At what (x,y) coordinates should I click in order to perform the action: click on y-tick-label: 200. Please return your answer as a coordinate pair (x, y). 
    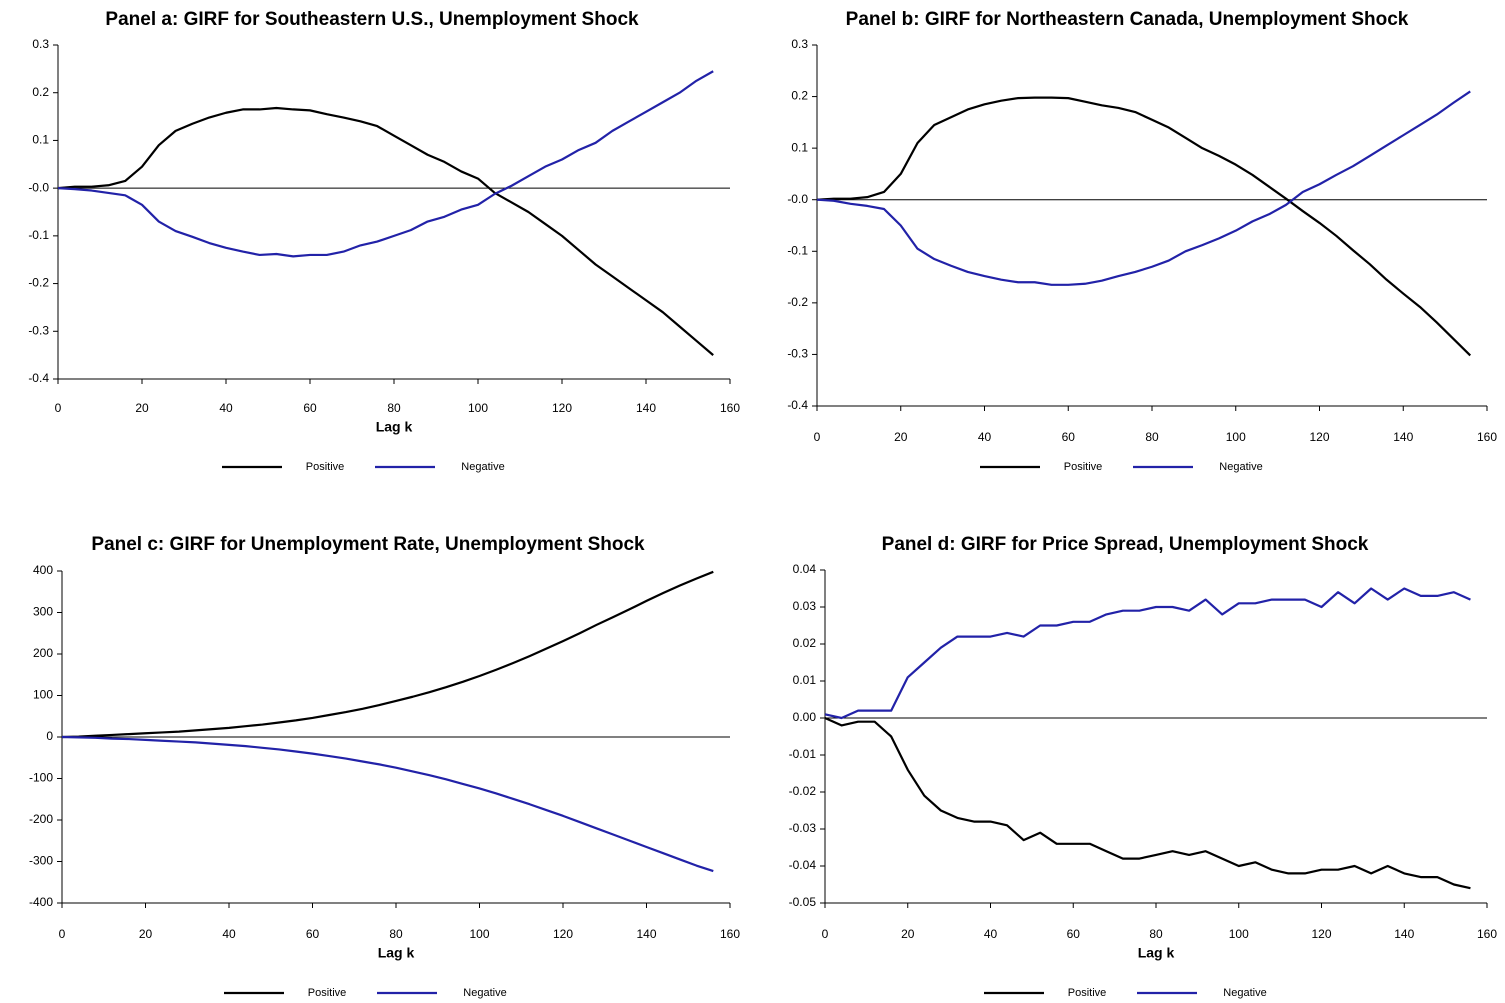
    Looking at the image, I should click on (43, 653).